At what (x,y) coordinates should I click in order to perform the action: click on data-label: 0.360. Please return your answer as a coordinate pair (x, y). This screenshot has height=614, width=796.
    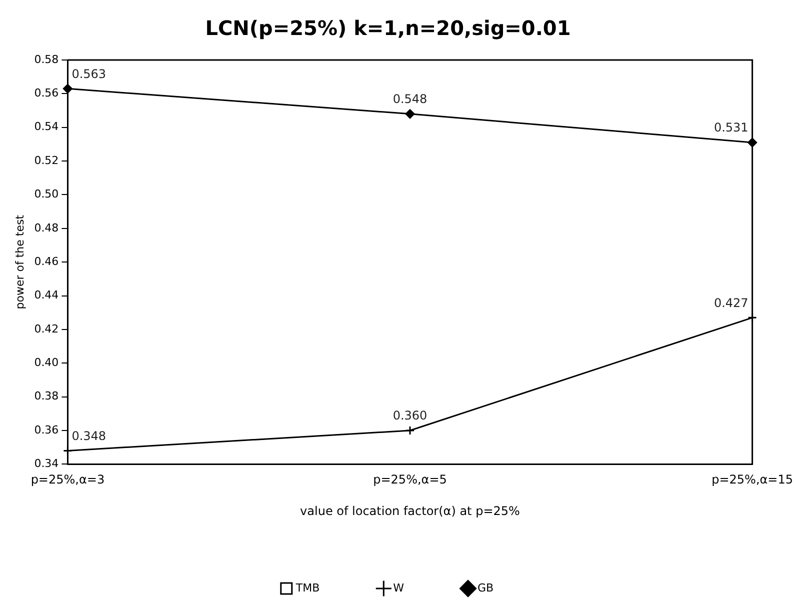
    Looking at the image, I should click on (410, 415).